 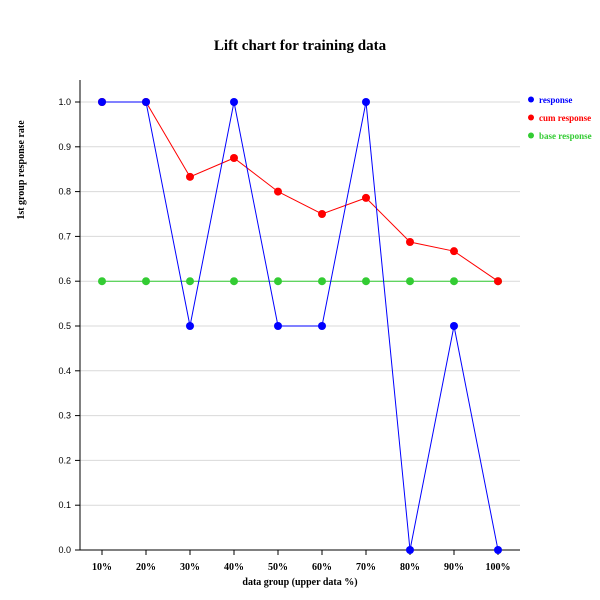 I want to click on x-tick-label: 20%, so click(x=146, y=567).